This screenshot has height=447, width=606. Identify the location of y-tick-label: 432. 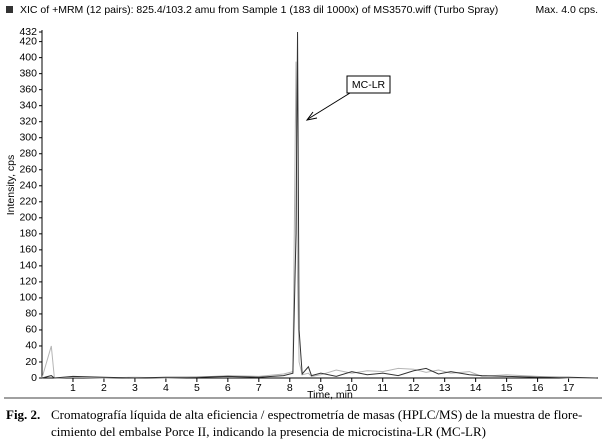
(28, 32).